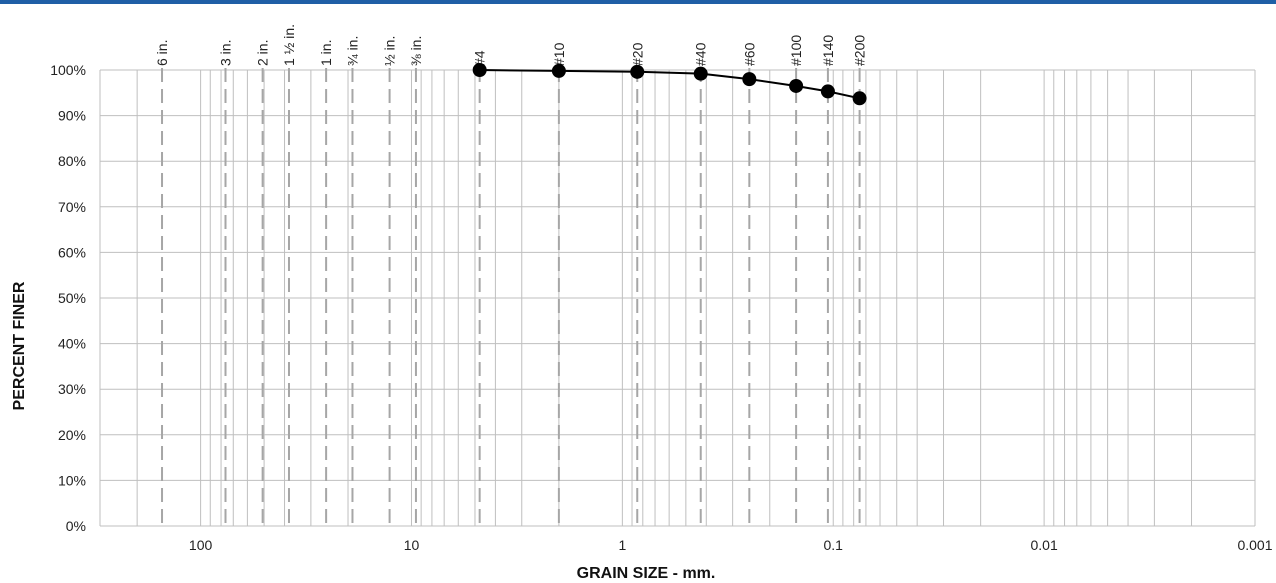  Describe the element at coordinates (263, 53) in the screenshot. I see `sieve-label: 2 in.` at that location.